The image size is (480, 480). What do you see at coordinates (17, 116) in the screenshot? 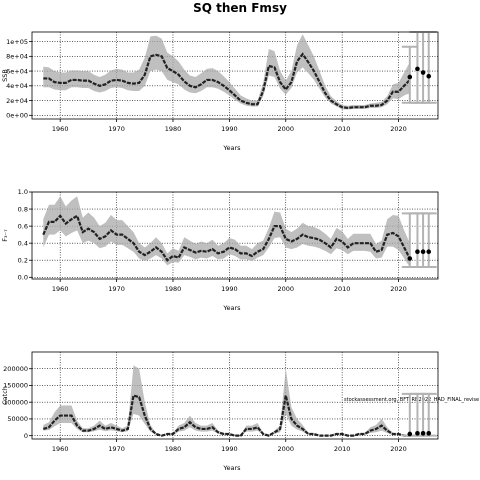
I see `y-tick-label: 0e+00` at bounding box center [17, 116].